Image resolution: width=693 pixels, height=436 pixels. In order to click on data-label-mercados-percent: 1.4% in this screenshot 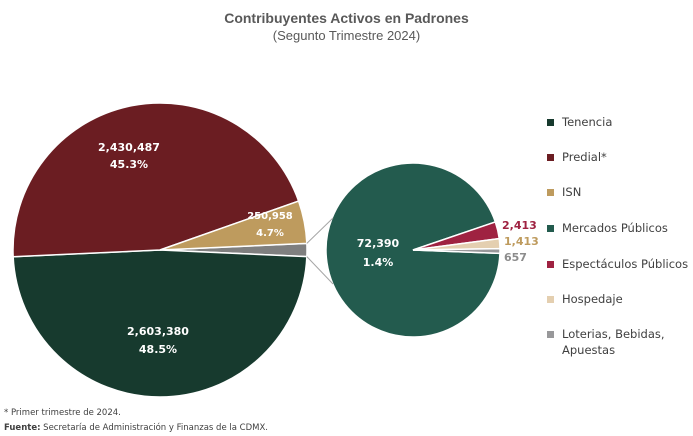, I will do `click(378, 262)`.